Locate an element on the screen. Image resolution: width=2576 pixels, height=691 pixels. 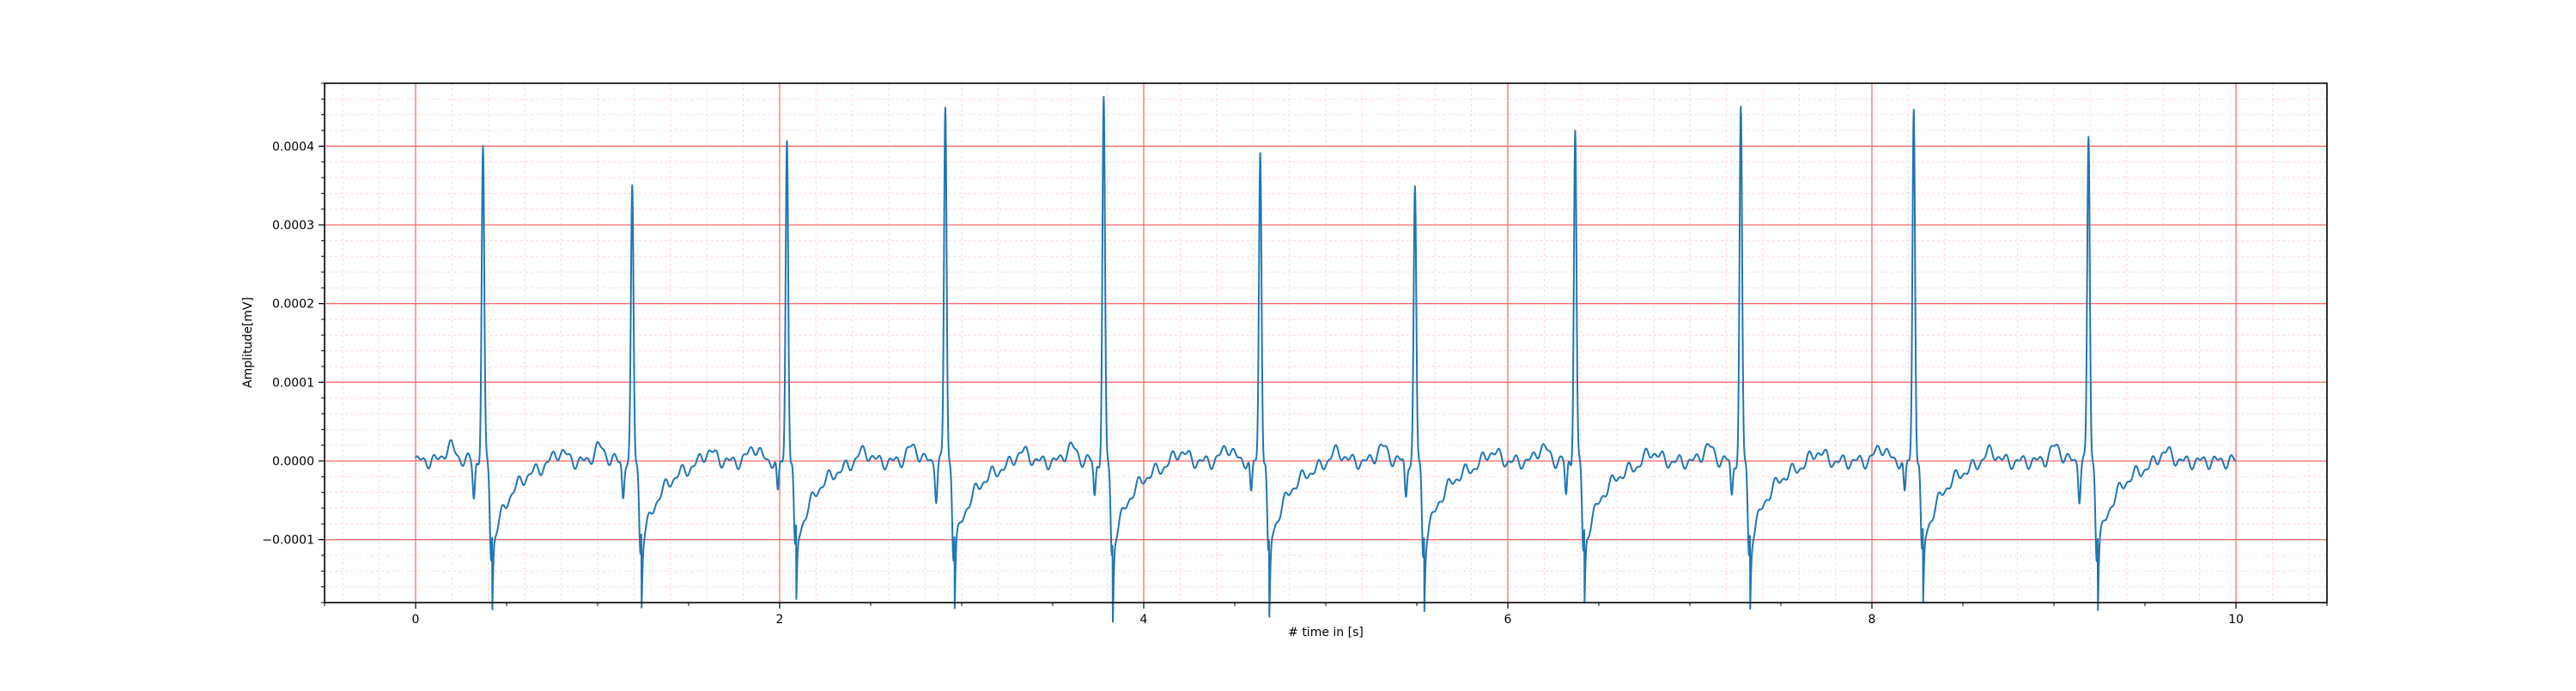
x-axis-label: # time in [s] is located at coordinates (1326, 632).